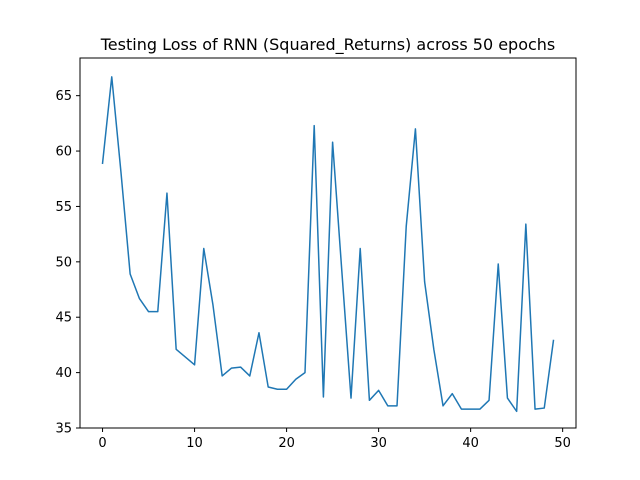 This screenshot has width=640, height=480. I want to click on x-tick-label: 10, so click(194, 443).